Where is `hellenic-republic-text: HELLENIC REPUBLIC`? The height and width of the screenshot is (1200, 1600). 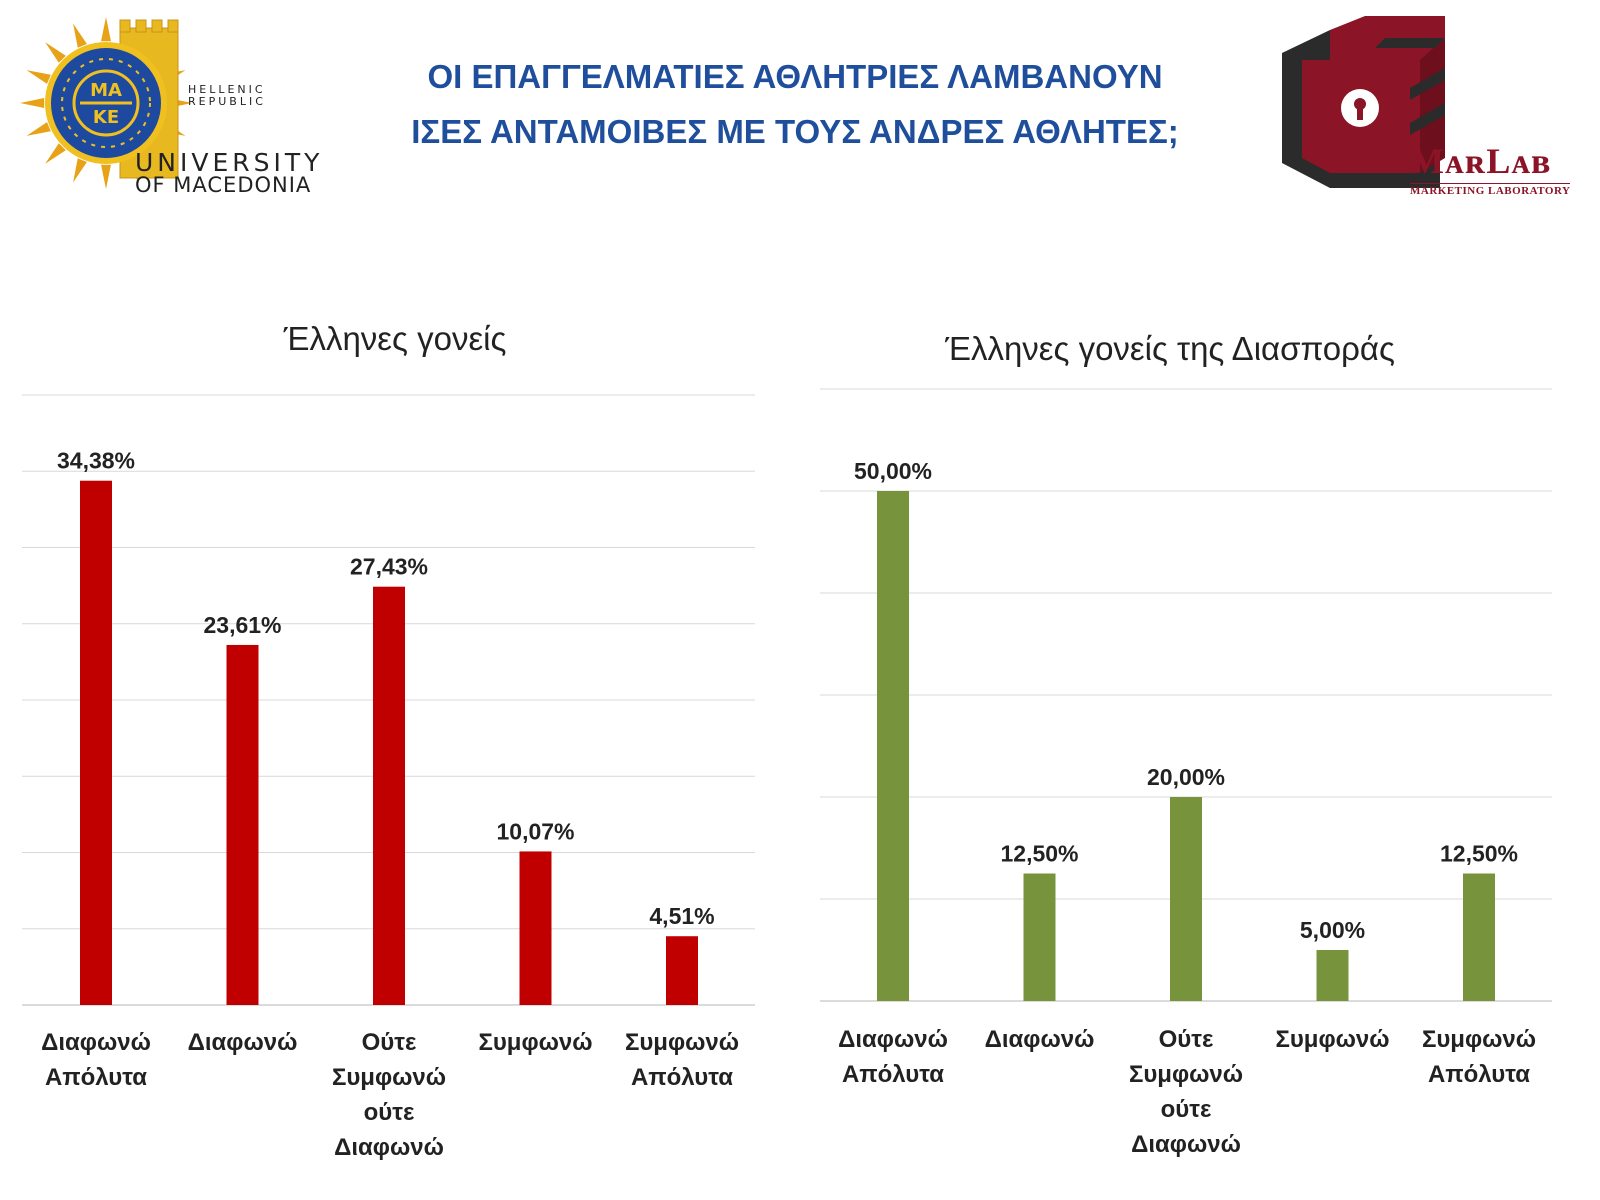 hellenic-republic-text: HELLENIC REPUBLIC is located at coordinates (227, 96).